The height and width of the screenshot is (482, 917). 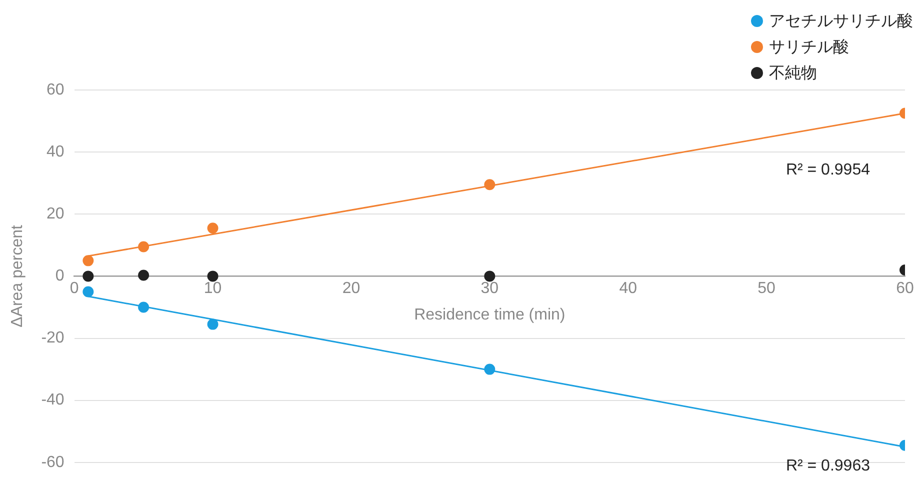 What do you see at coordinates (841, 22) in the screenshot?
I see `legend-label: アセチルサリチル酸` at bounding box center [841, 22].